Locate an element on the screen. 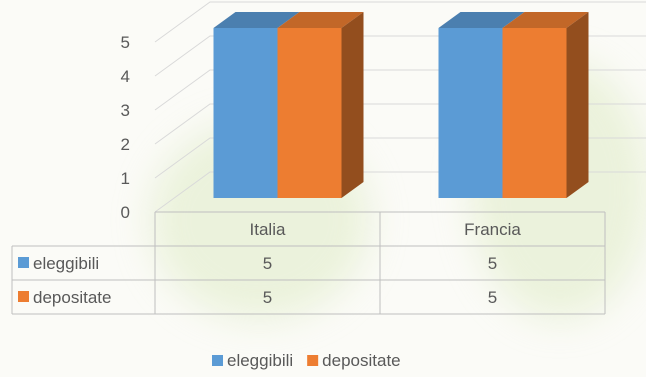 This screenshot has height=377, width=646. bar-depositate-Francia is located at coordinates (545, 105).